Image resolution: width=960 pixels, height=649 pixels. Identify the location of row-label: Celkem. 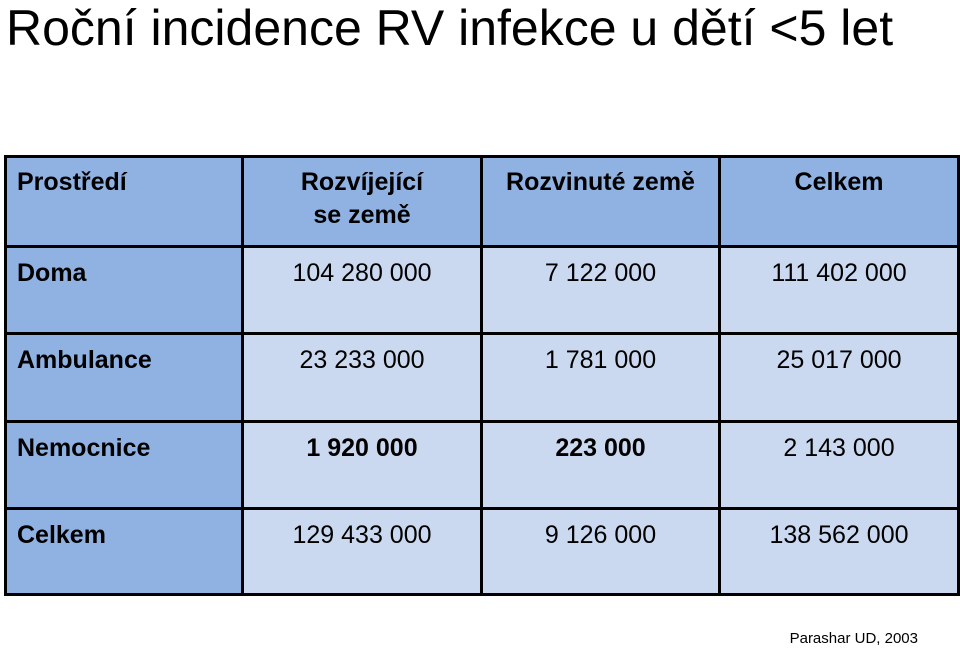
(124, 552).